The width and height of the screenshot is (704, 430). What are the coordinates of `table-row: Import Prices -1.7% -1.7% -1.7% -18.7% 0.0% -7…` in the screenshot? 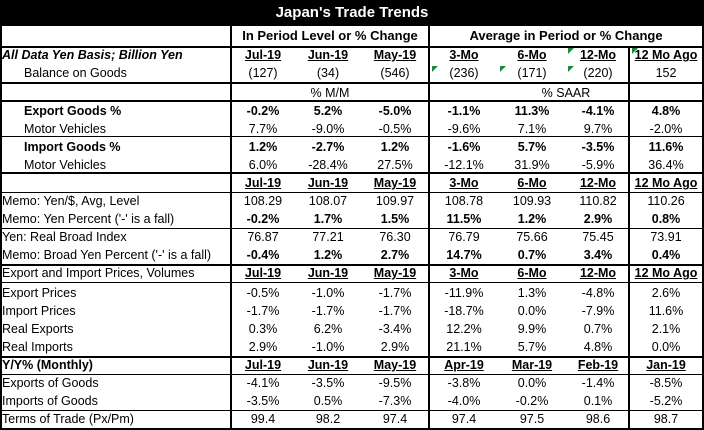 It's located at (352, 311).